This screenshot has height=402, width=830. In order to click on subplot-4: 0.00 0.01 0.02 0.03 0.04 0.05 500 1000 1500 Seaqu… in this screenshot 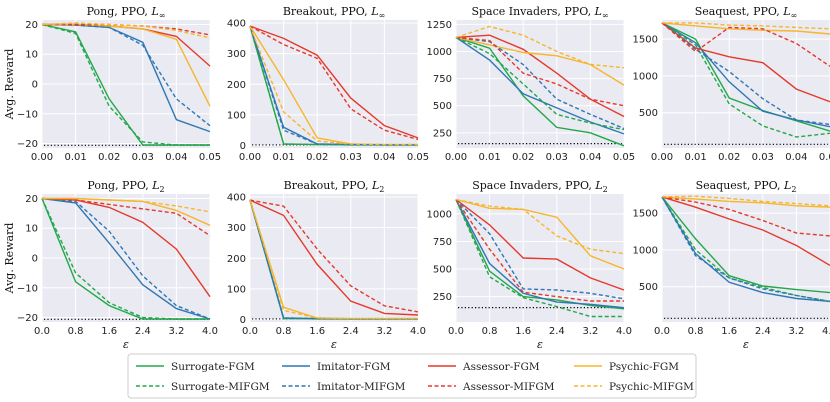, I will do `click(731, 84)`.